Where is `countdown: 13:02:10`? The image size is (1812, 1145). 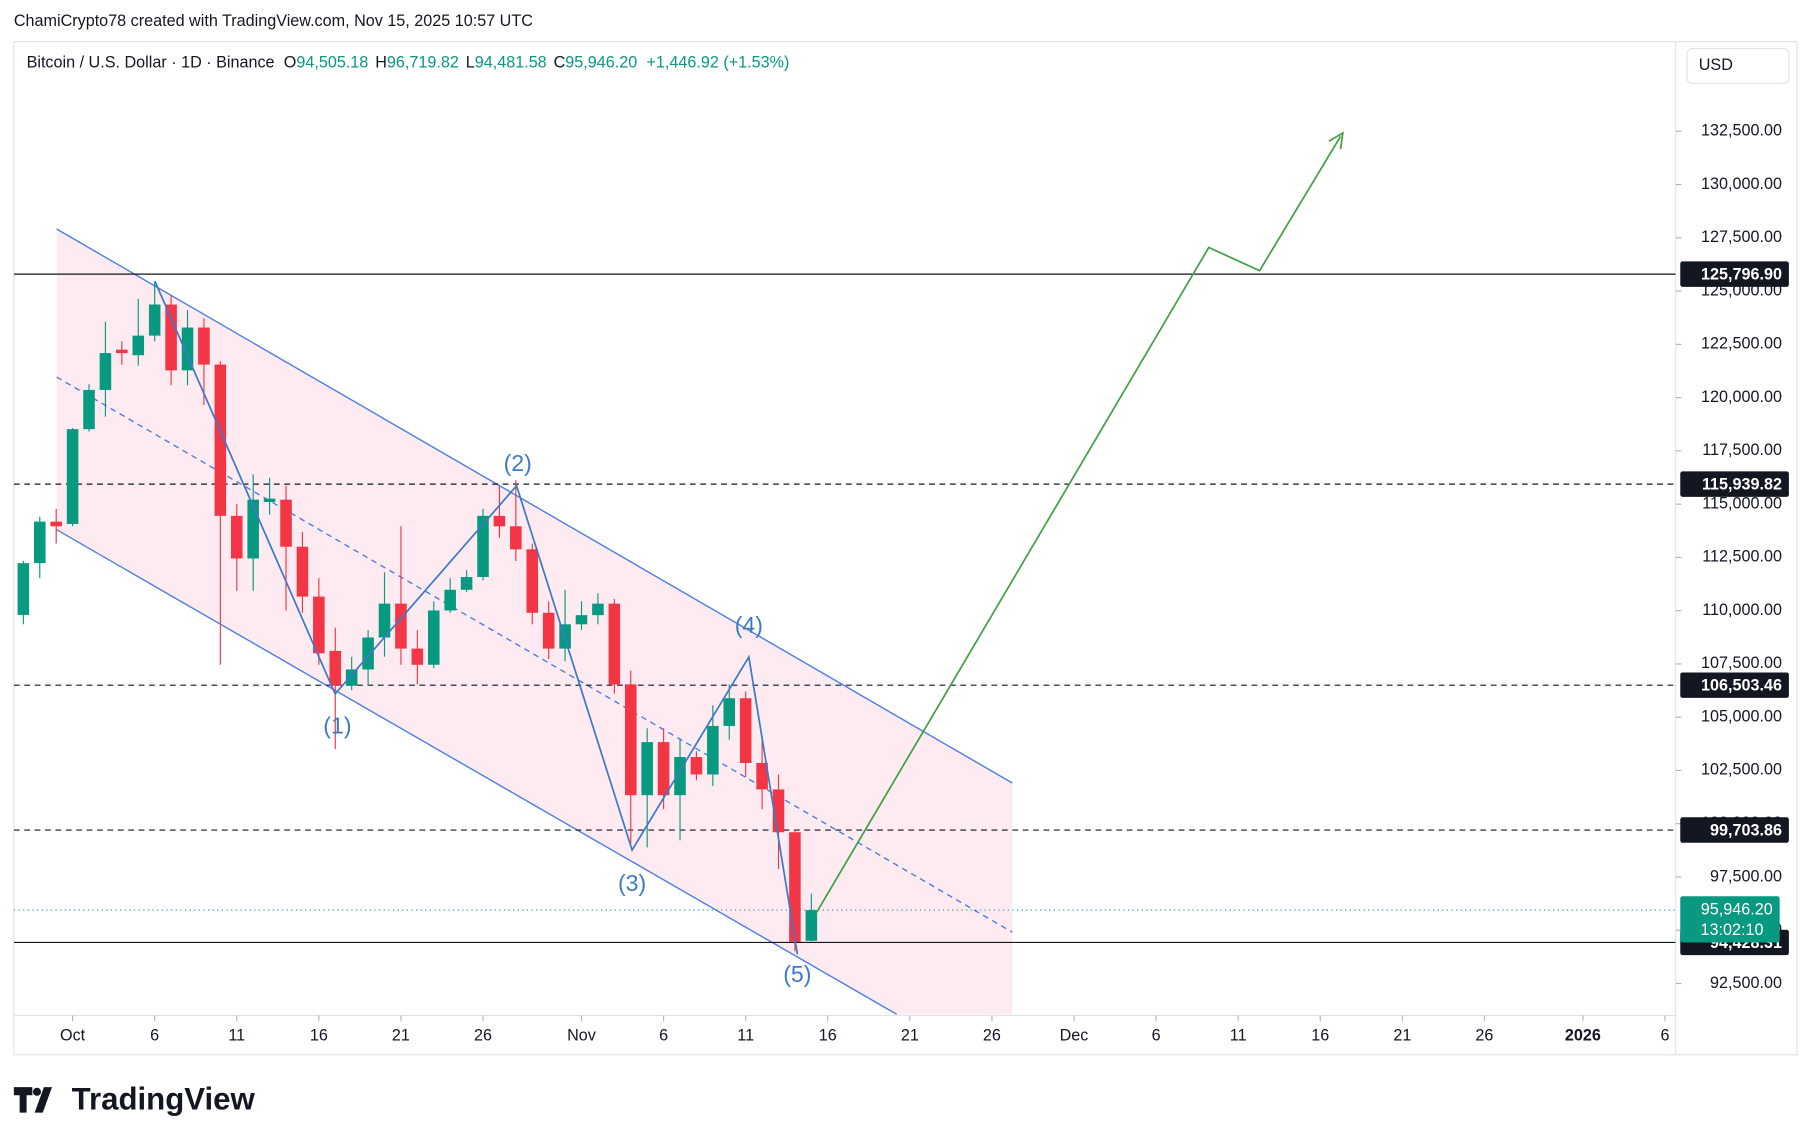 countdown: 13:02:10 is located at coordinates (1732, 930).